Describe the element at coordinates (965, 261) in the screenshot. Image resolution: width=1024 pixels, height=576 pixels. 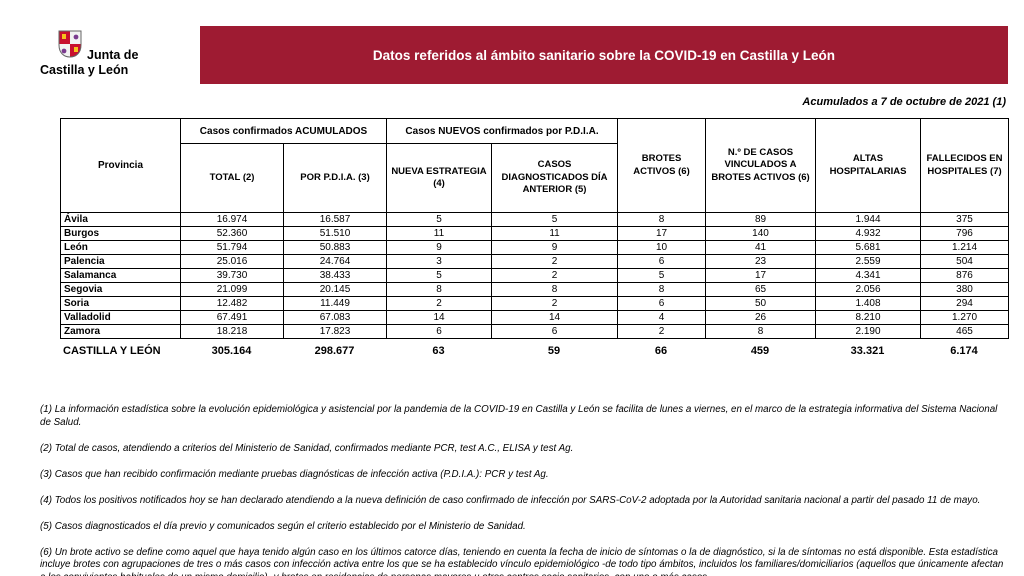
I see `cell-fallecidos: 504` at that location.